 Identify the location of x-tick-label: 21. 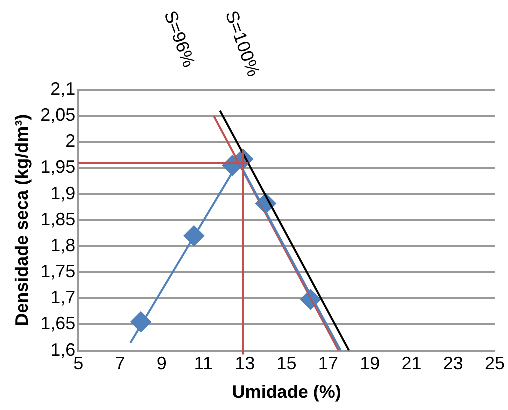
(412, 364).